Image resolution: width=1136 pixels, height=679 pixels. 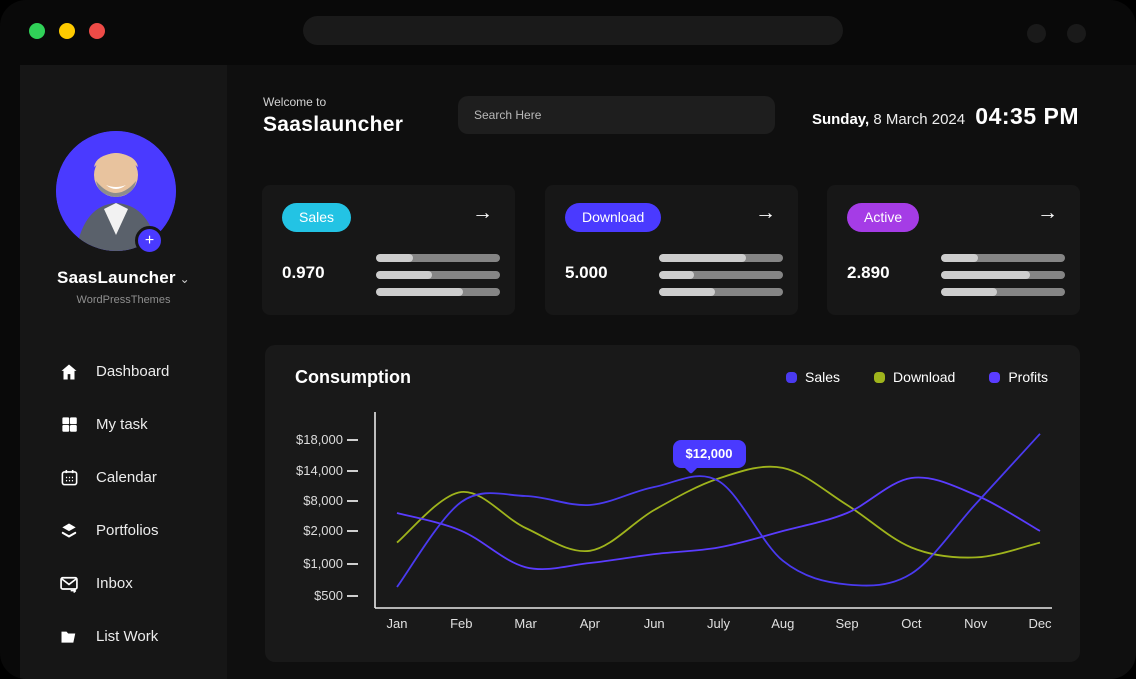 I want to click on stat-card-download: Download → 5.000, so click(x=671, y=250).